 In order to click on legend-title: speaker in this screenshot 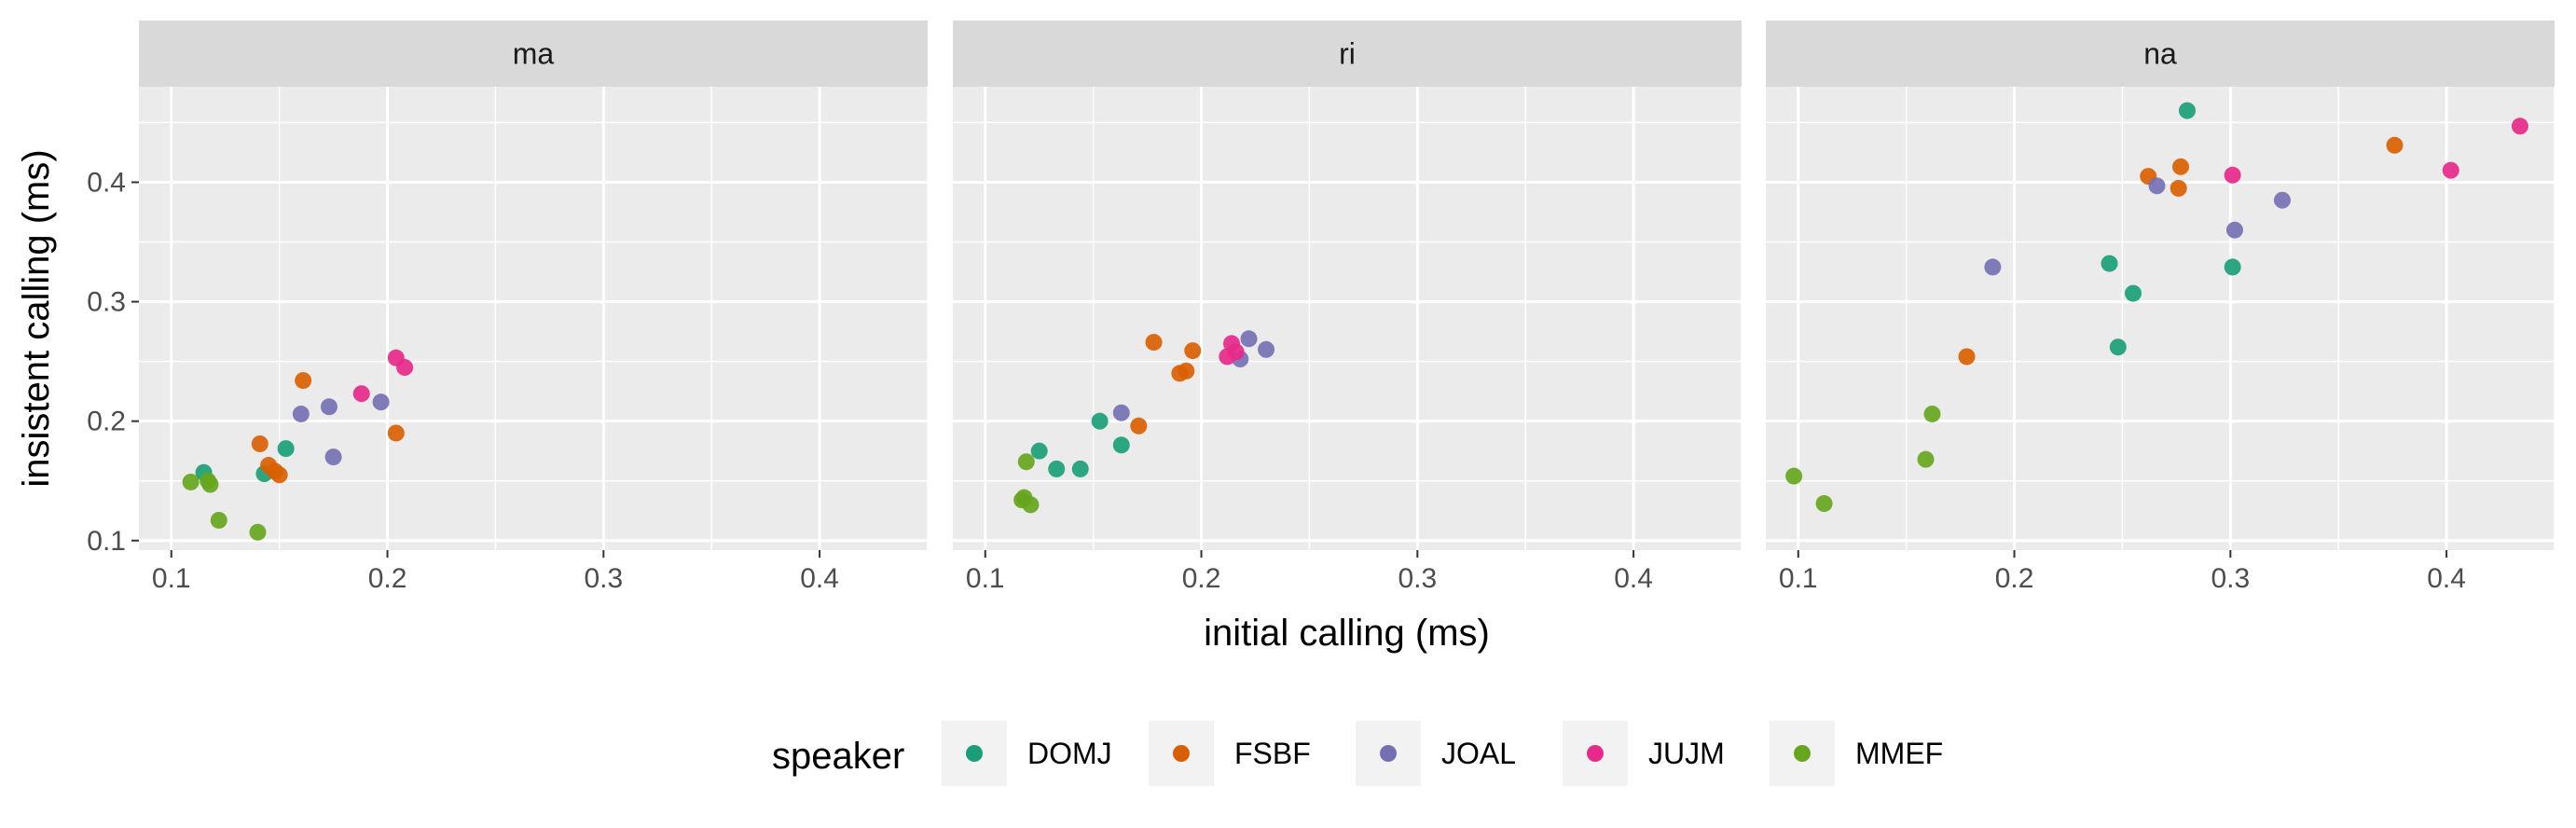, I will do `click(838, 757)`.